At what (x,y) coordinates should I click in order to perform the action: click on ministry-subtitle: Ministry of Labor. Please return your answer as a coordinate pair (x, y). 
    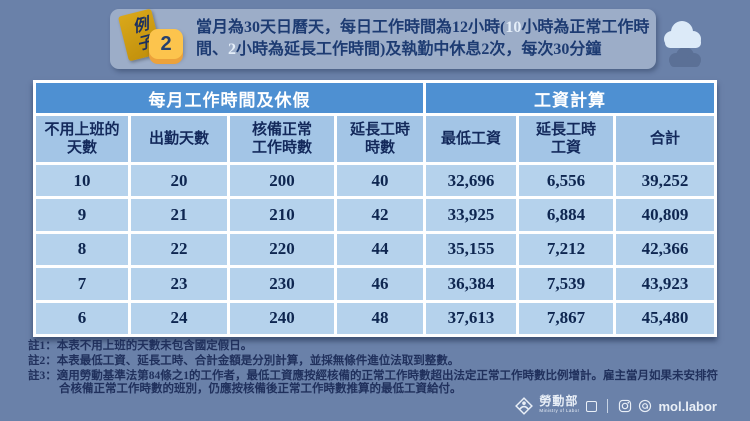
    Looking at the image, I should click on (559, 410).